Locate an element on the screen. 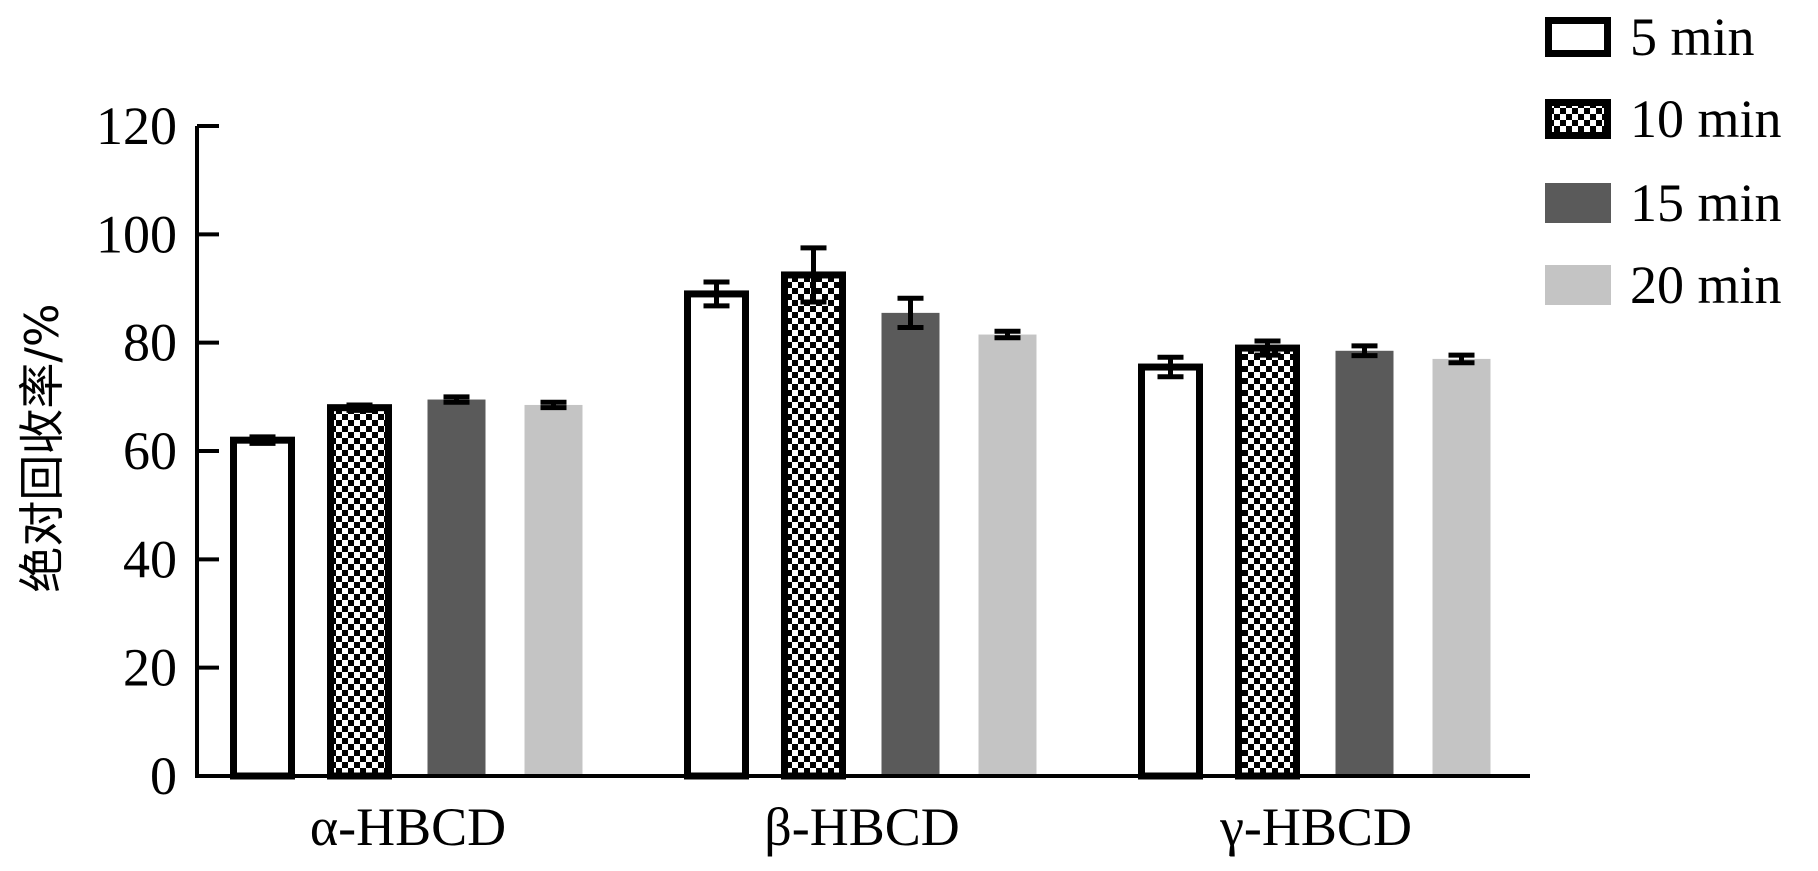 Image resolution: width=1818 pixels, height=871 pixels. y-tick-label: 40 is located at coordinates (150, 559).